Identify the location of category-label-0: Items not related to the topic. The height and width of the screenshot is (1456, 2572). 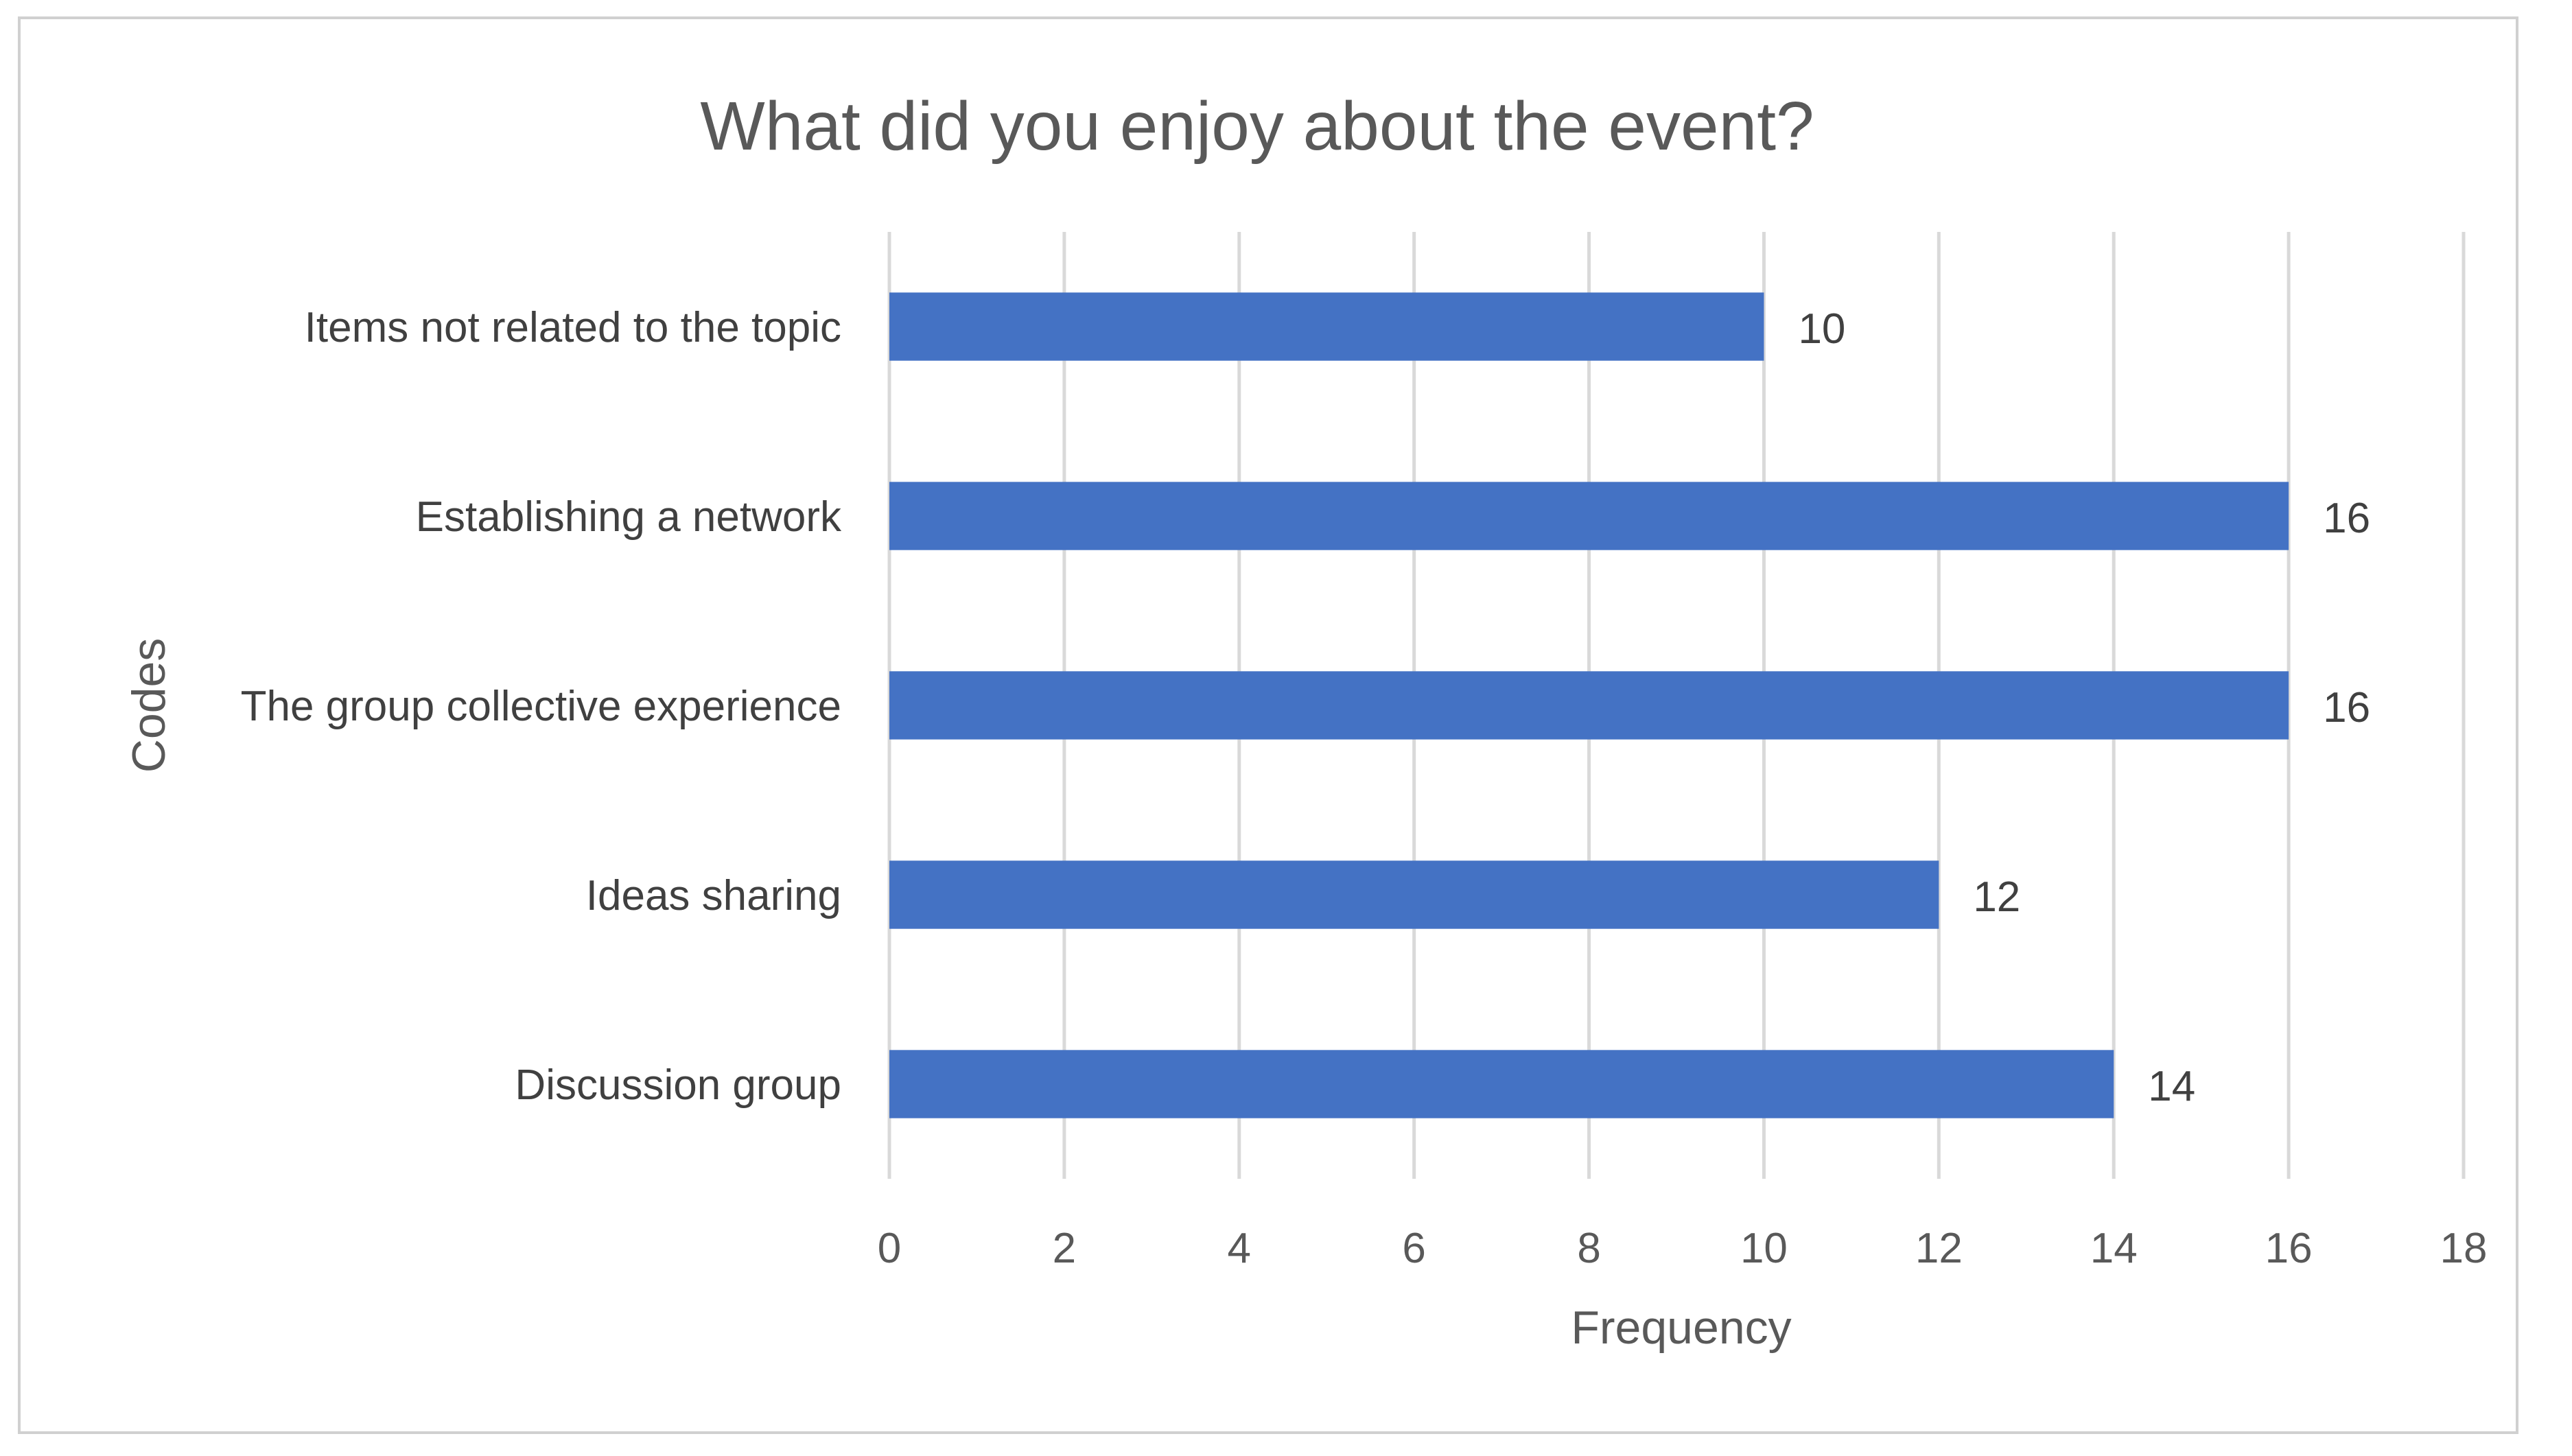
(573, 327).